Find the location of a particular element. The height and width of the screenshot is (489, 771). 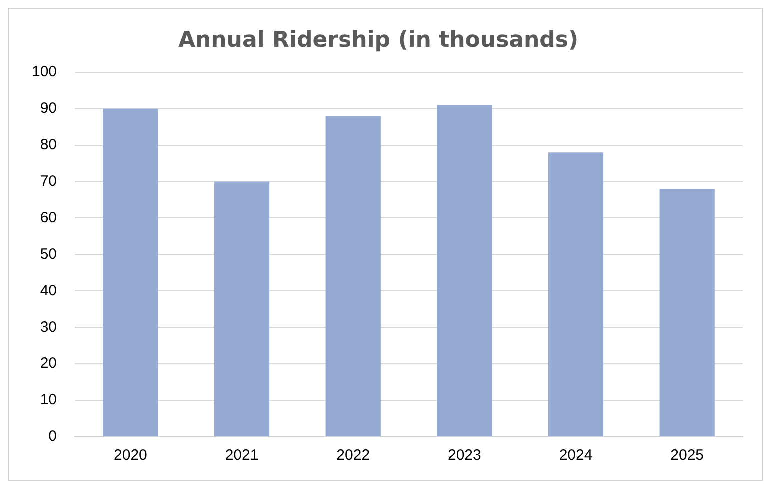

x-tick-label: 2024 is located at coordinates (576, 455).